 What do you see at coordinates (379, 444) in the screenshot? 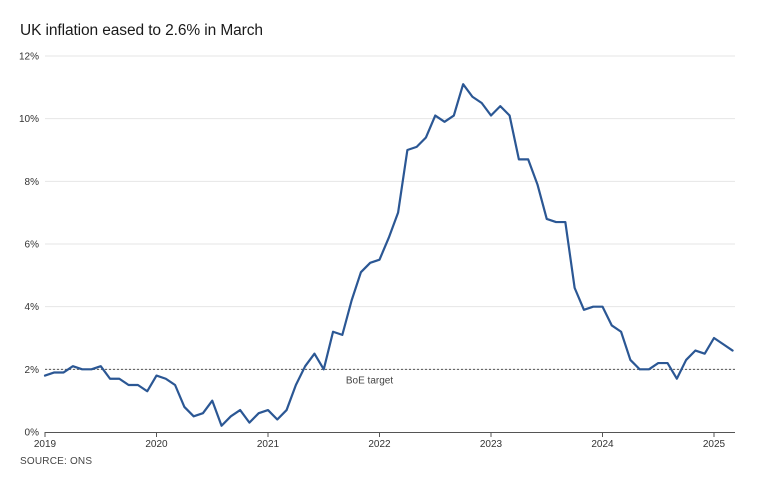
I see `x-tick-label: 2022` at bounding box center [379, 444].